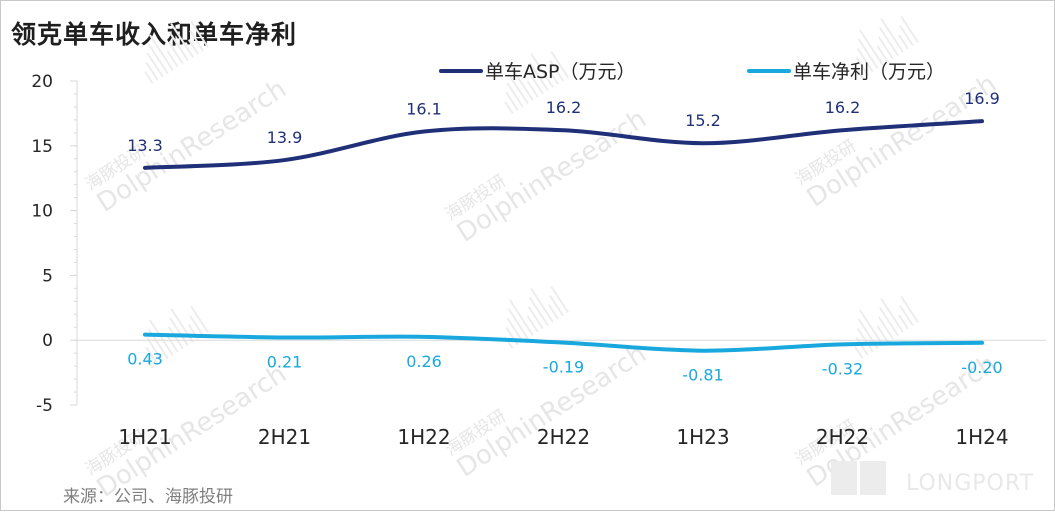  I want to click on y-tick-label: -5, so click(44, 406).